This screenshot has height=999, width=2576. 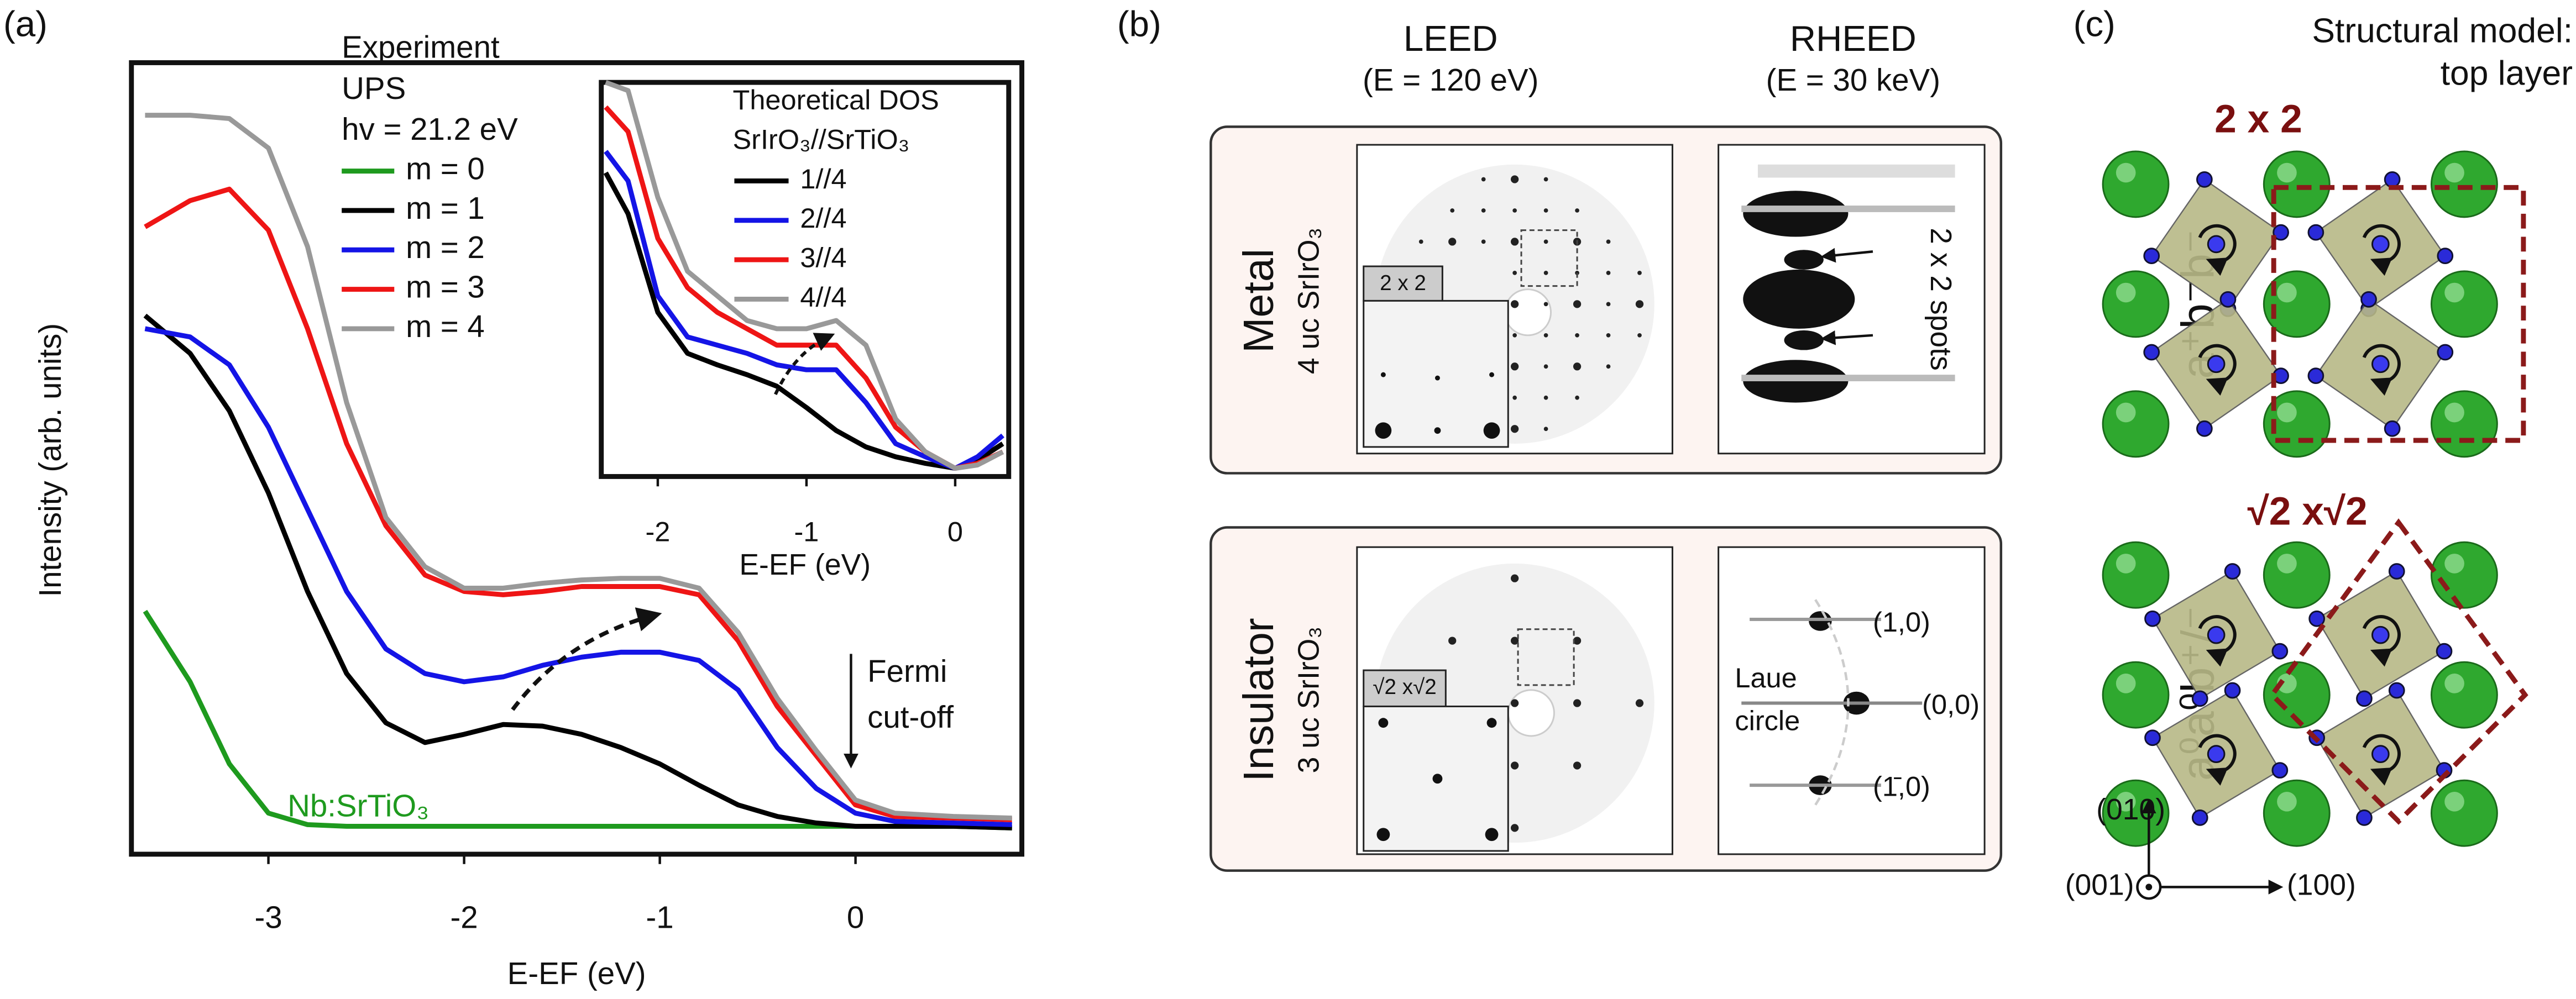 I want to click on row-sample: 3 uc SrIrO₃, so click(x=1309, y=700).